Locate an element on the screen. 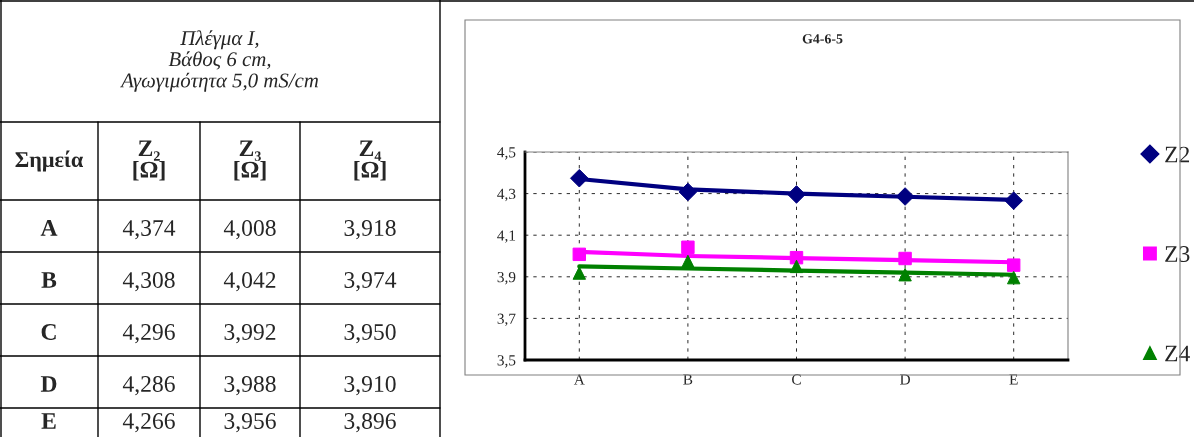 Image resolution: width=1194 pixels, height=437 pixels. text: Z₃ [Ω] is located at coordinates (250, 160).